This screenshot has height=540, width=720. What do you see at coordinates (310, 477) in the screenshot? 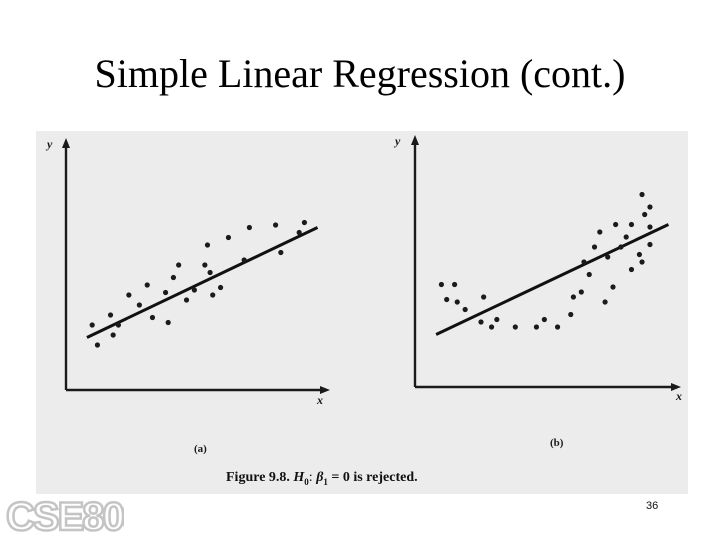
I see `caption-colon: :` at bounding box center [310, 477].